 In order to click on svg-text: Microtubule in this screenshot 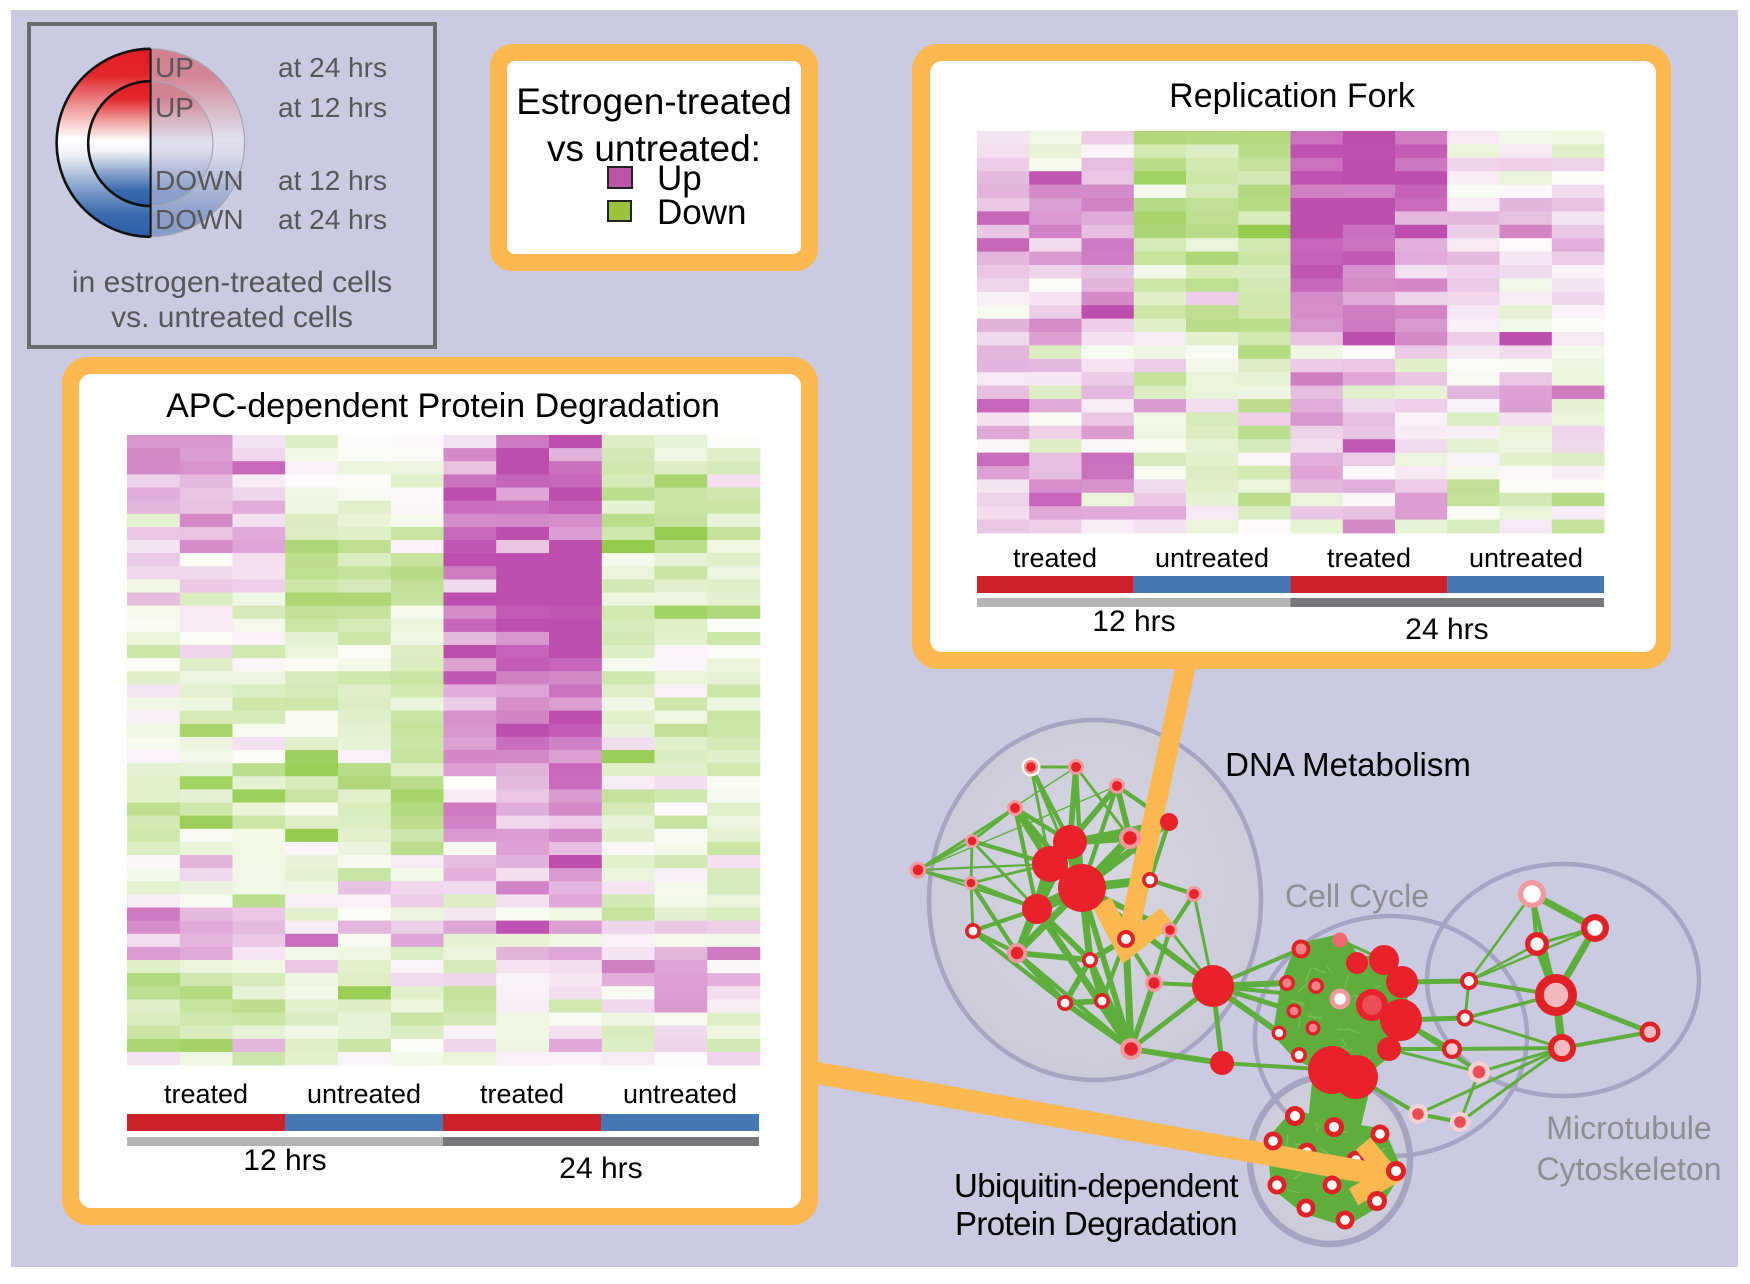, I will do `click(1628, 1128)`.